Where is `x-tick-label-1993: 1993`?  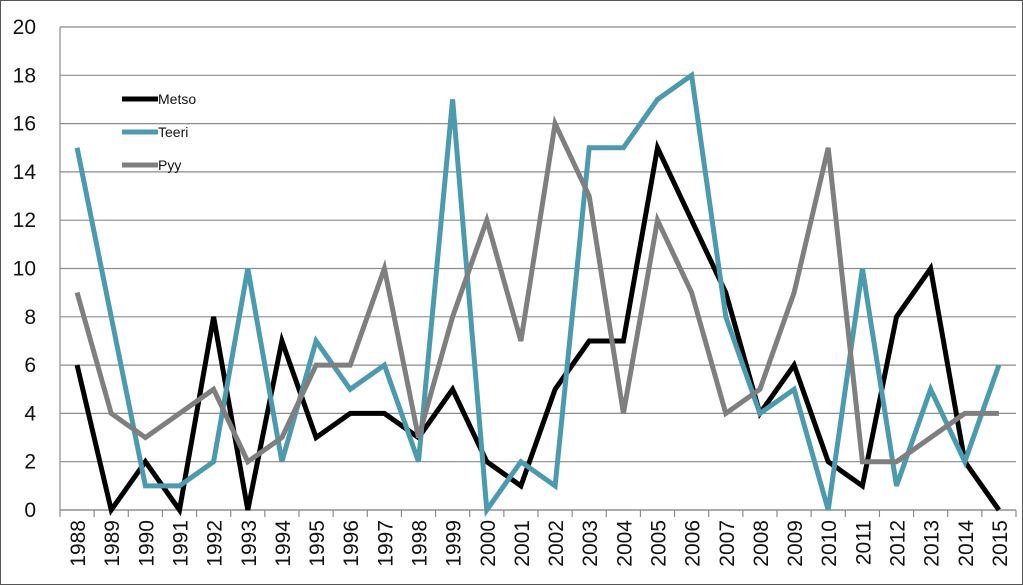 x-tick-label-1993: 1993 is located at coordinates (249, 543).